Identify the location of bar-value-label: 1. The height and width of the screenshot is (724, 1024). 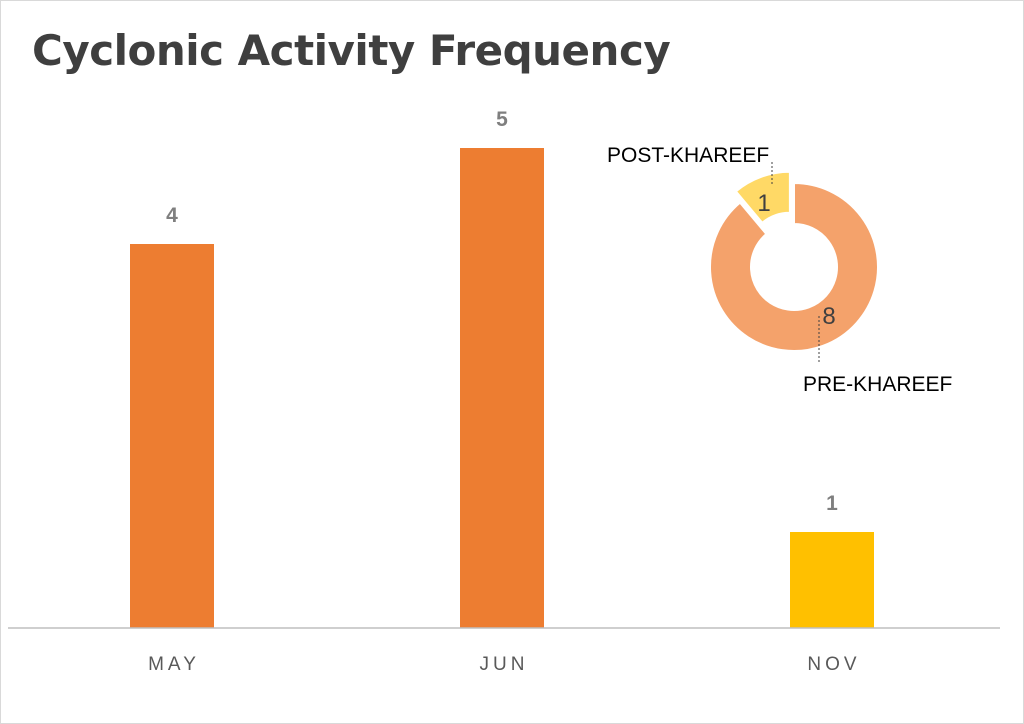
(832, 503).